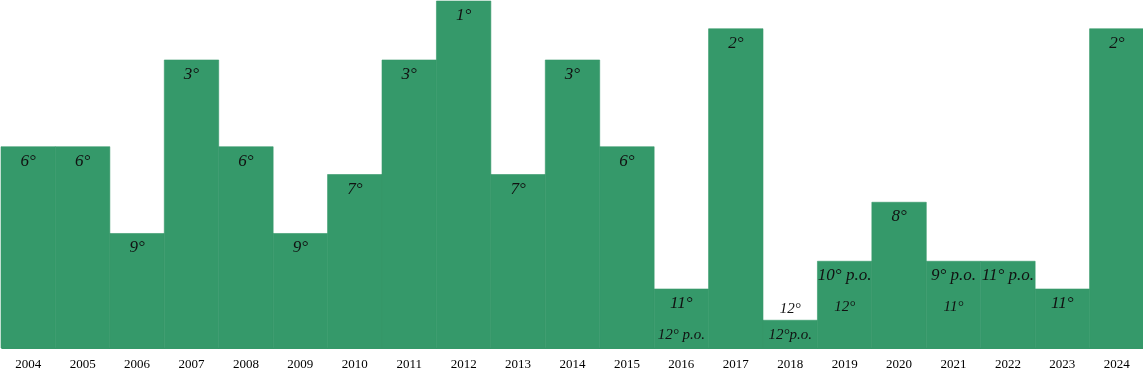  I want to click on x-tick-label: 2005, so click(82, 363).